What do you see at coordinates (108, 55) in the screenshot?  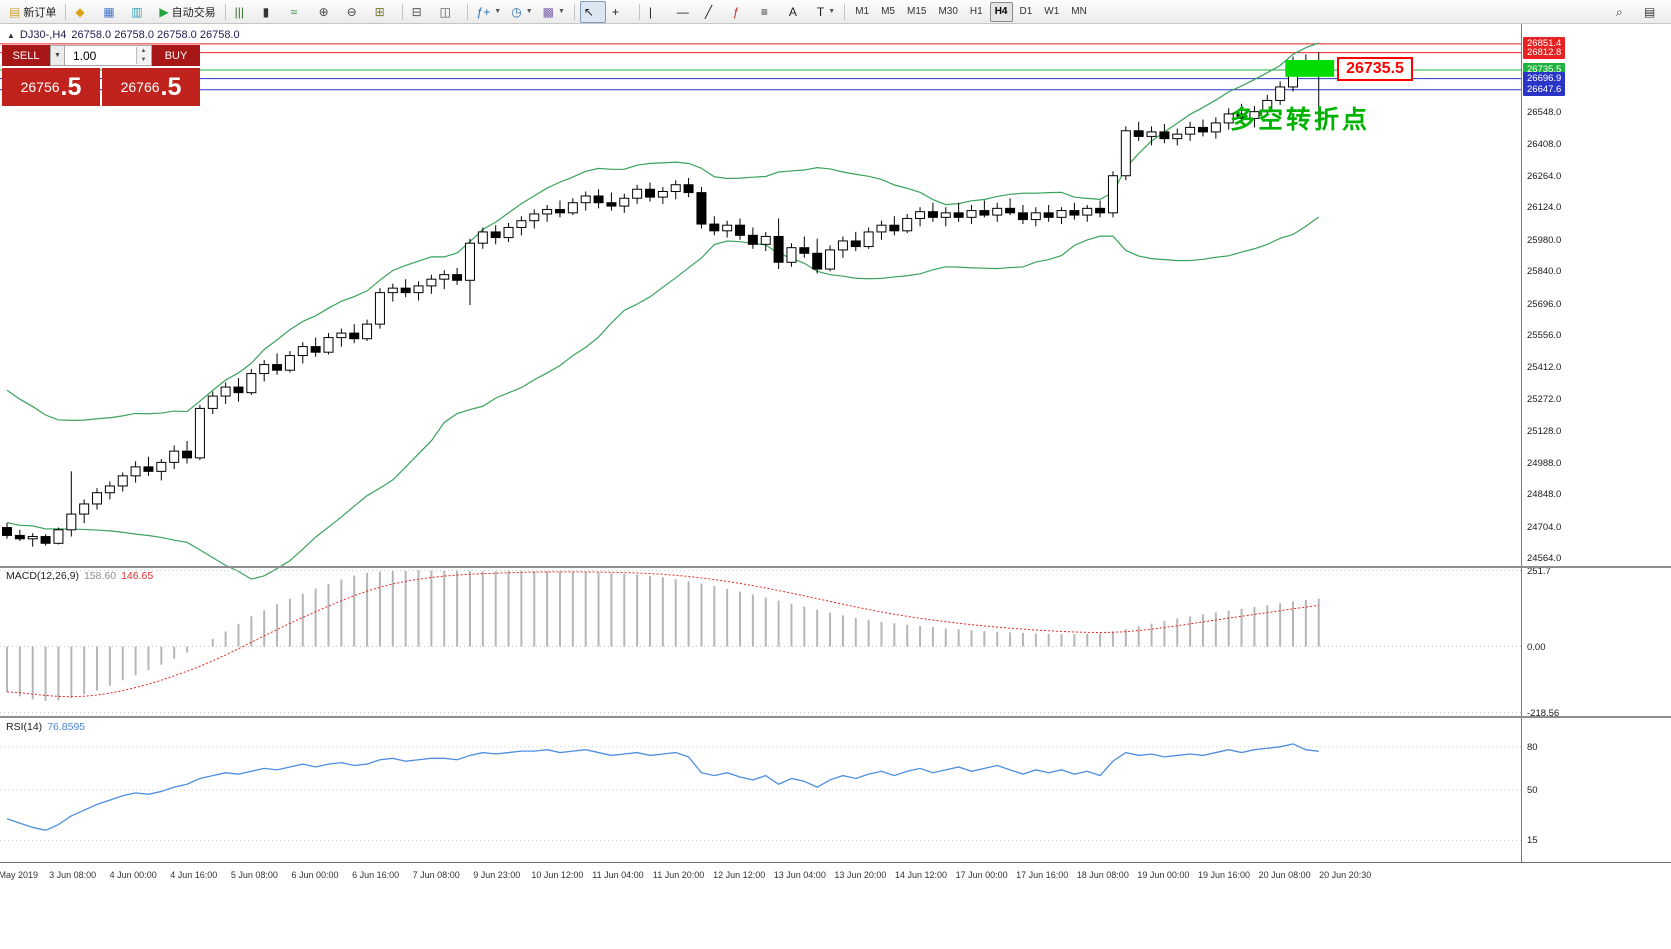 I see `volume-input: 1.00 ▲ ▼` at bounding box center [108, 55].